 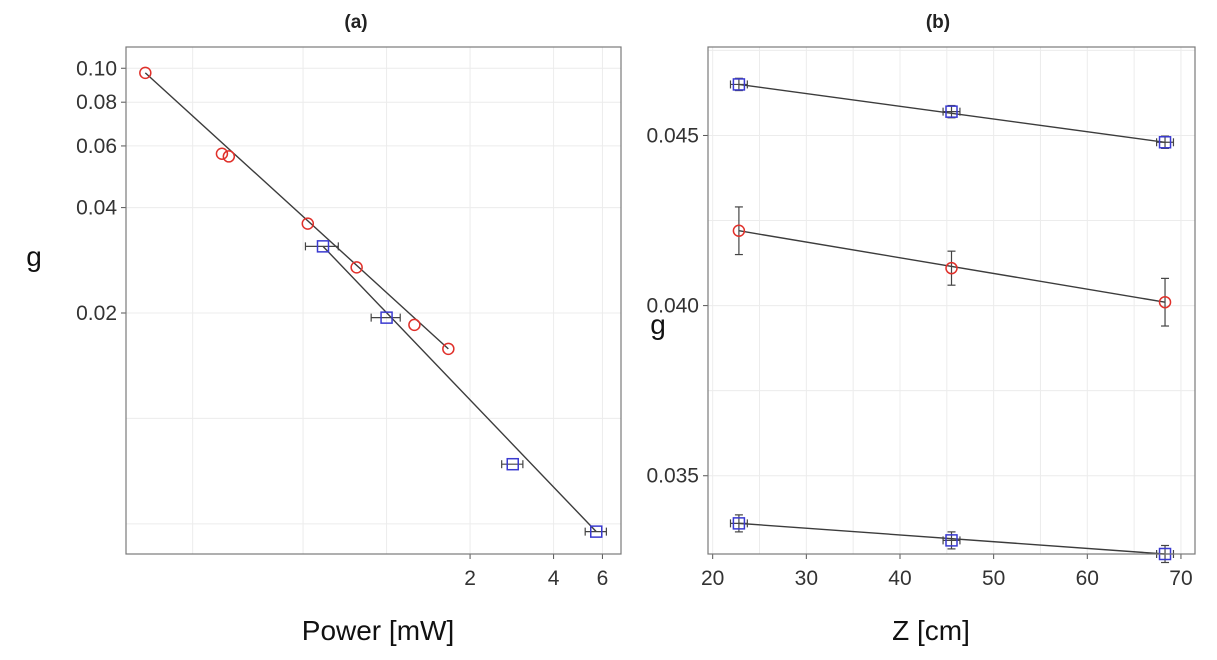 What do you see at coordinates (672, 476) in the screenshot?
I see `y-tick-label: 0.035` at bounding box center [672, 476].